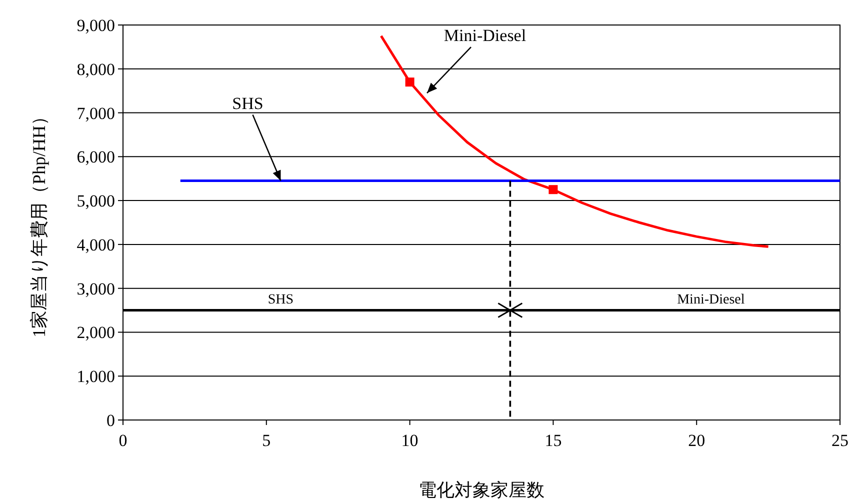 This screenshot has height=501, width=851. What do you see at coordinates (553, 440) in the screenshot?
I see `x-tick-label: 15` at bounding box center [553, 440].